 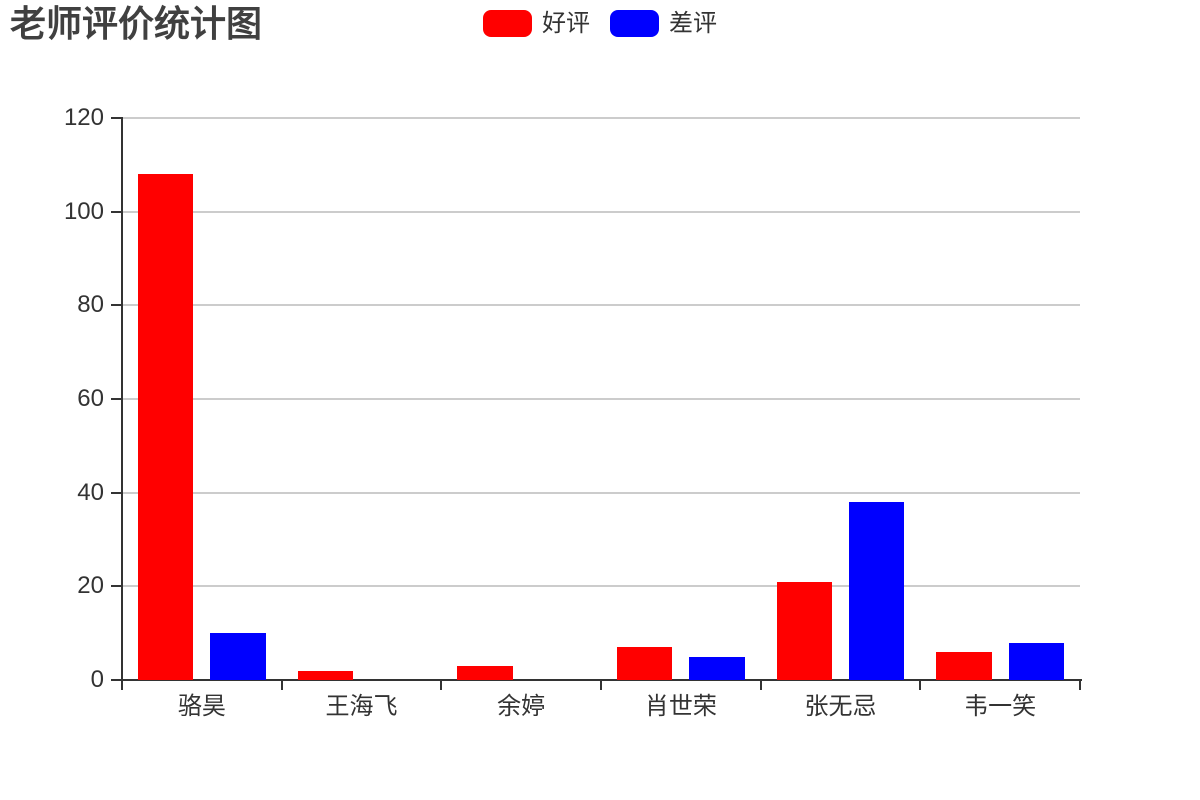 I want to click on bar-好评-2, so click(x=485, y=672).